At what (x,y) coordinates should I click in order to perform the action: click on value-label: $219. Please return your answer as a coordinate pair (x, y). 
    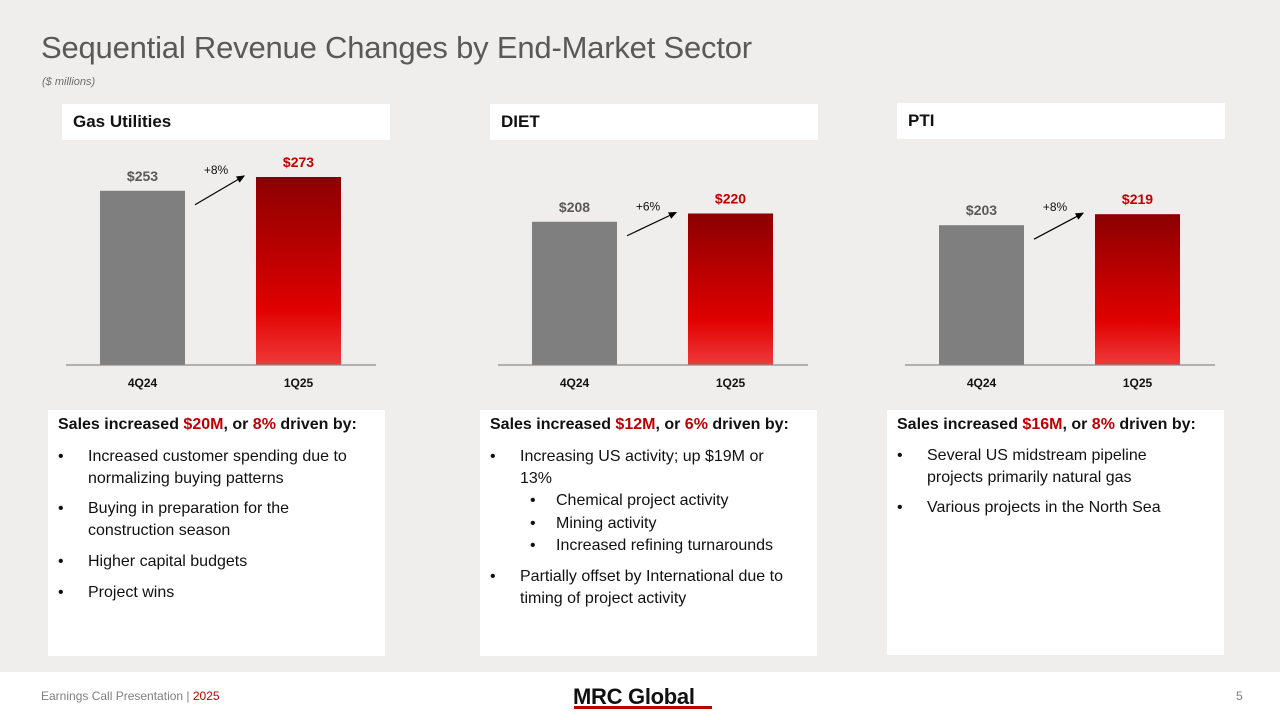
    Looking at the image, I should click on (1137, 199).